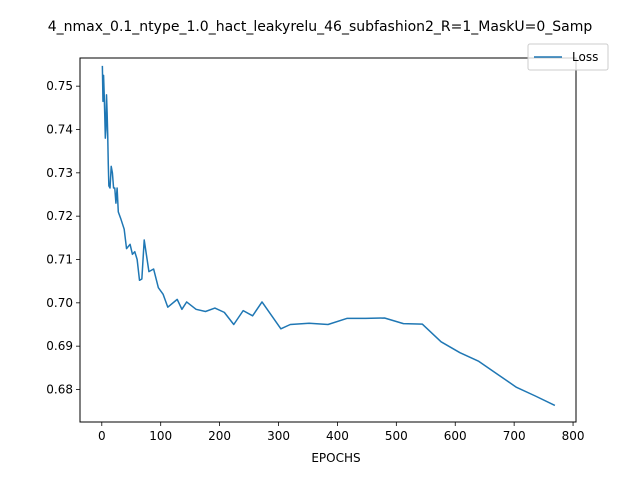 The image size is (640, 480). I want to click on legend: Loss, so click(568, 57).